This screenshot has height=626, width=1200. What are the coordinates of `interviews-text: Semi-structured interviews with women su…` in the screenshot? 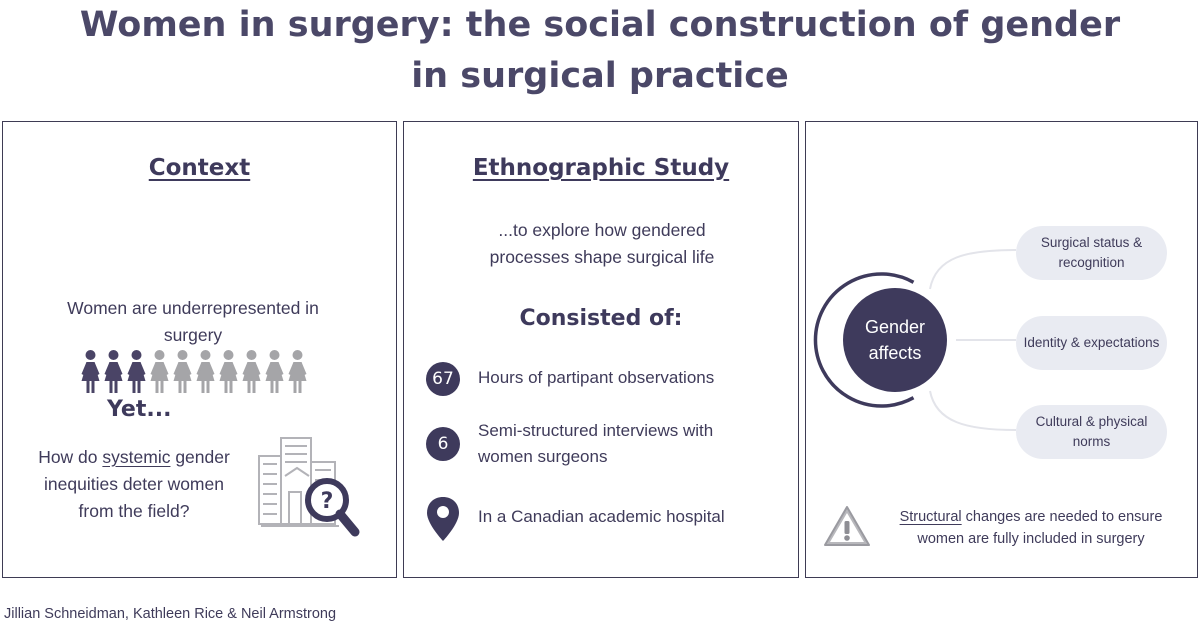 It's located at (596, 443).